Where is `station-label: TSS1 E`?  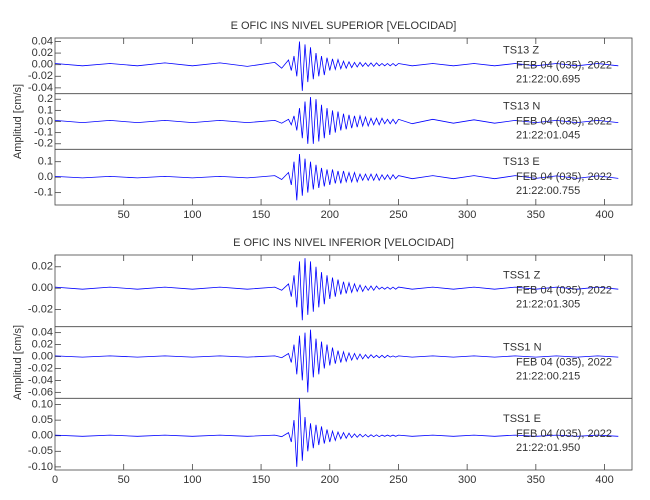
station-label: TSS1 E is located at coordinates (522, 419).